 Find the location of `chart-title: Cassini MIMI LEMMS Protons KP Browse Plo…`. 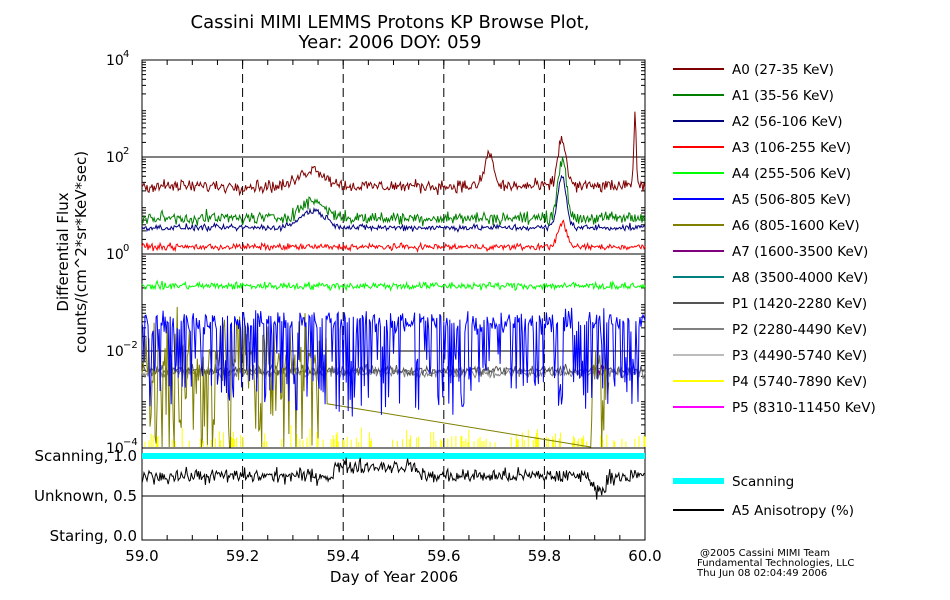

chart-title: Cassini MIMI LEMMS Protons KP Browse Plo… is located at coordinates (390, 22).